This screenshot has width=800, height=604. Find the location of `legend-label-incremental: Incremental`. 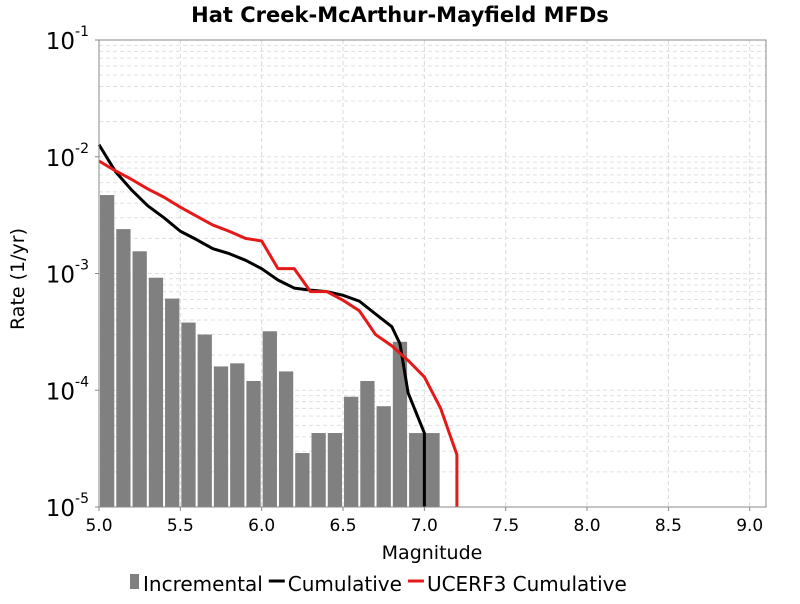

legend-label-incremental: Incremental is located at coordinates (203, 584).